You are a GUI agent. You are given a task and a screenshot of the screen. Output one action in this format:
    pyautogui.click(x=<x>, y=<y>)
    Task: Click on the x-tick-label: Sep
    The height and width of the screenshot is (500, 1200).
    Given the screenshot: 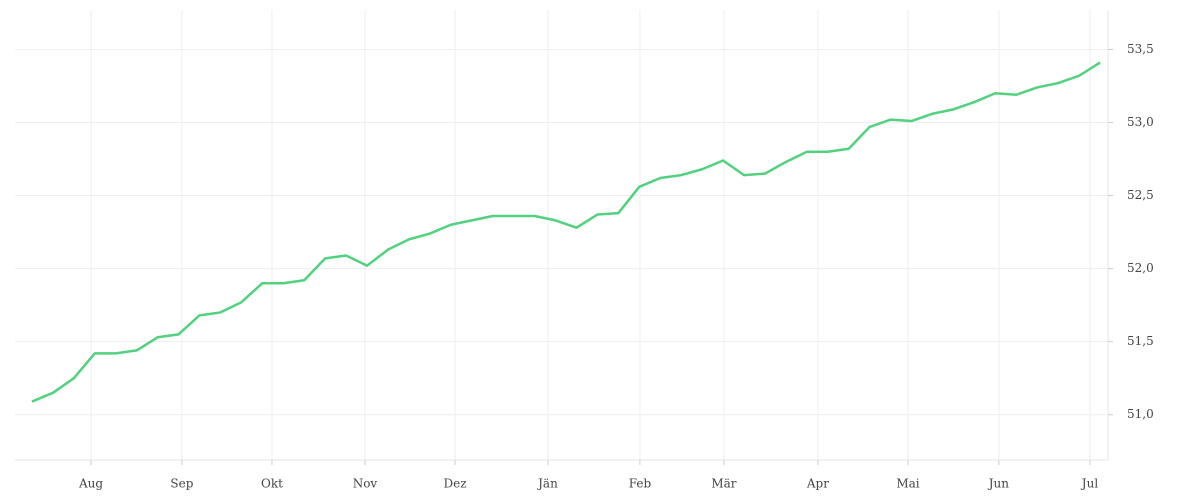 What is the action you would take?
    pyautogui.click(x=181, y=484)
    